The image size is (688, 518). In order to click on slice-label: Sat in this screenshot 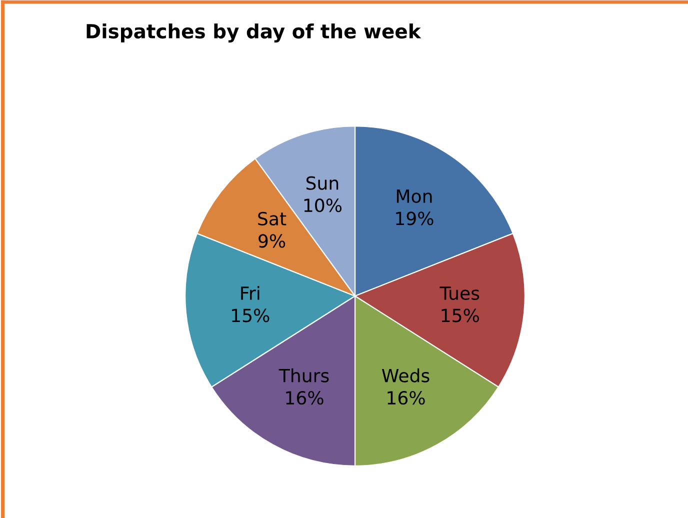, I will do `click(272, 219)`.